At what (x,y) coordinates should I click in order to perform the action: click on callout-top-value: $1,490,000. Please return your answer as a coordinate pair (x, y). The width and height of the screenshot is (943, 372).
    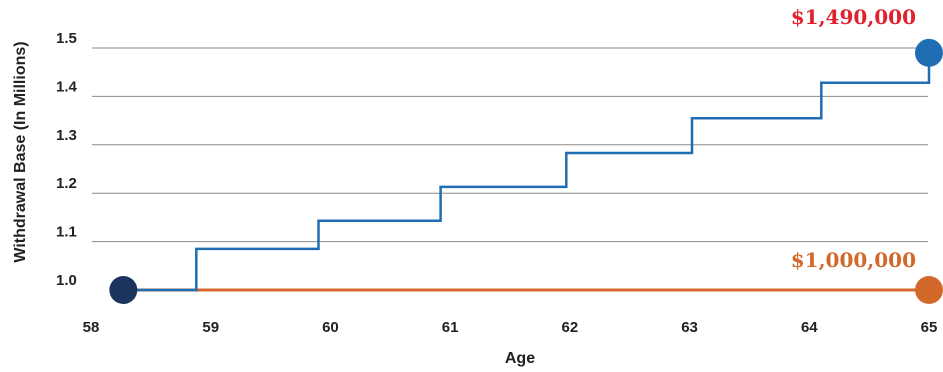
    Looking at the image, I should click on (853, 17).